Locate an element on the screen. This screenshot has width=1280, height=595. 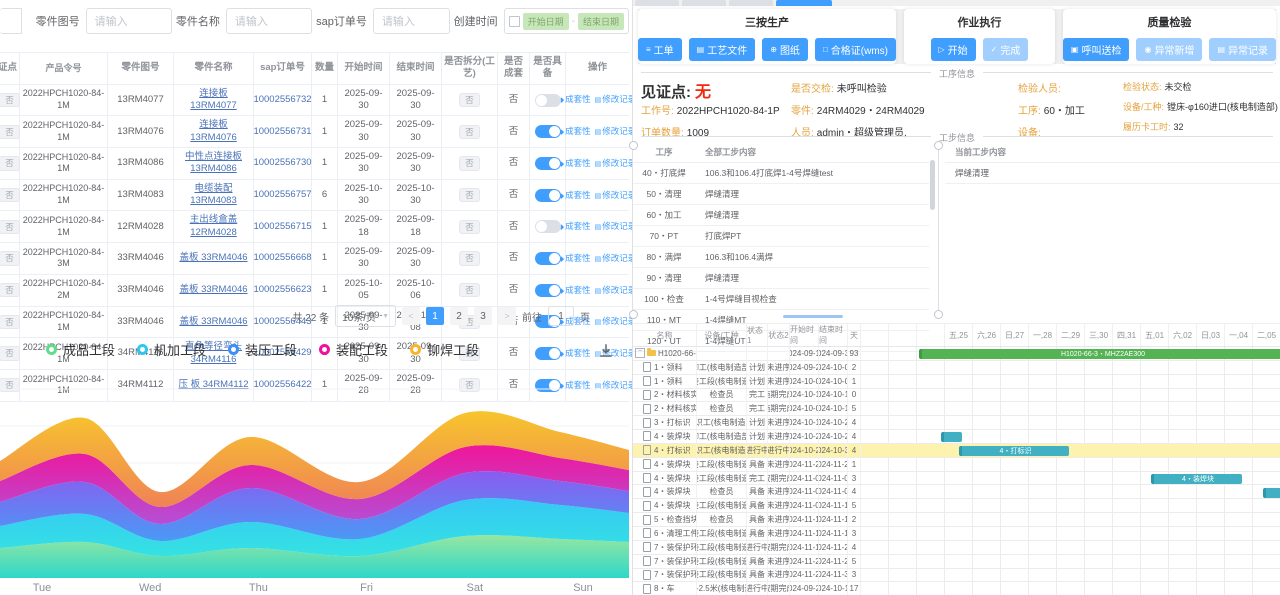
next-page-button: > is located at coordinates (507, 316).